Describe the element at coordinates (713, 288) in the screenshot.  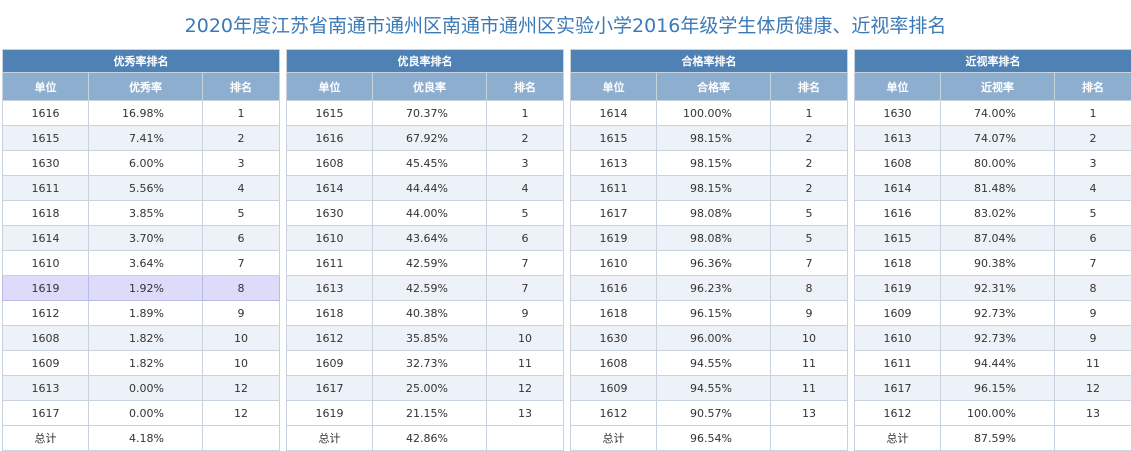
I see `rate-cell: 96.23%` at that location.